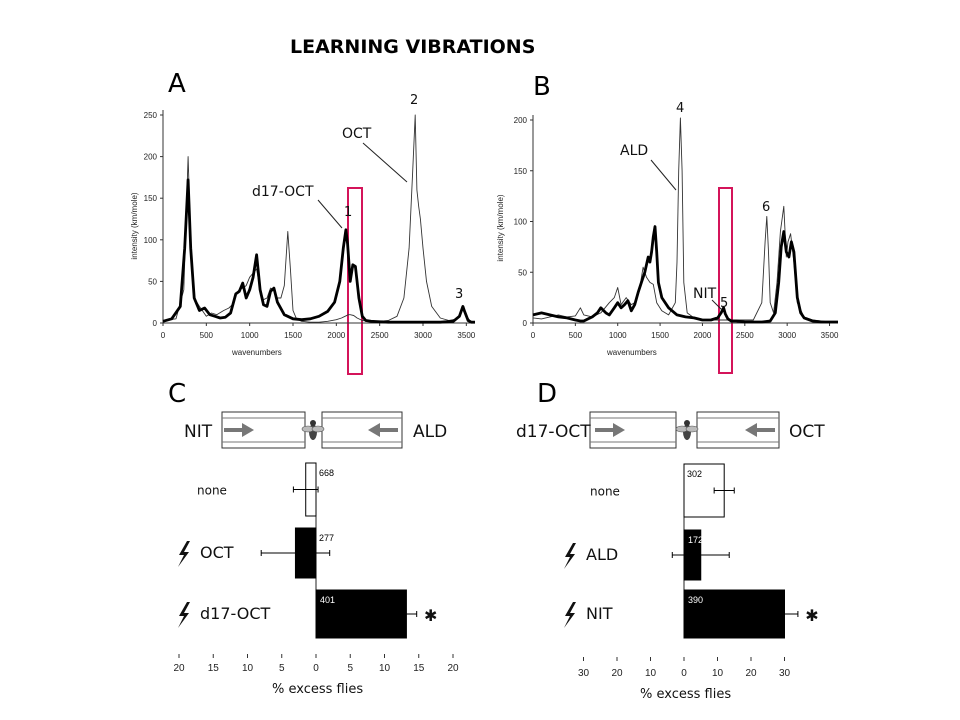 Image resolution: width=960 pixels, height=720 pixels. Describe the element at coordinates (282, 668) in the screenshot. I see `panel-c-xtick-label-3: 5` at that location.